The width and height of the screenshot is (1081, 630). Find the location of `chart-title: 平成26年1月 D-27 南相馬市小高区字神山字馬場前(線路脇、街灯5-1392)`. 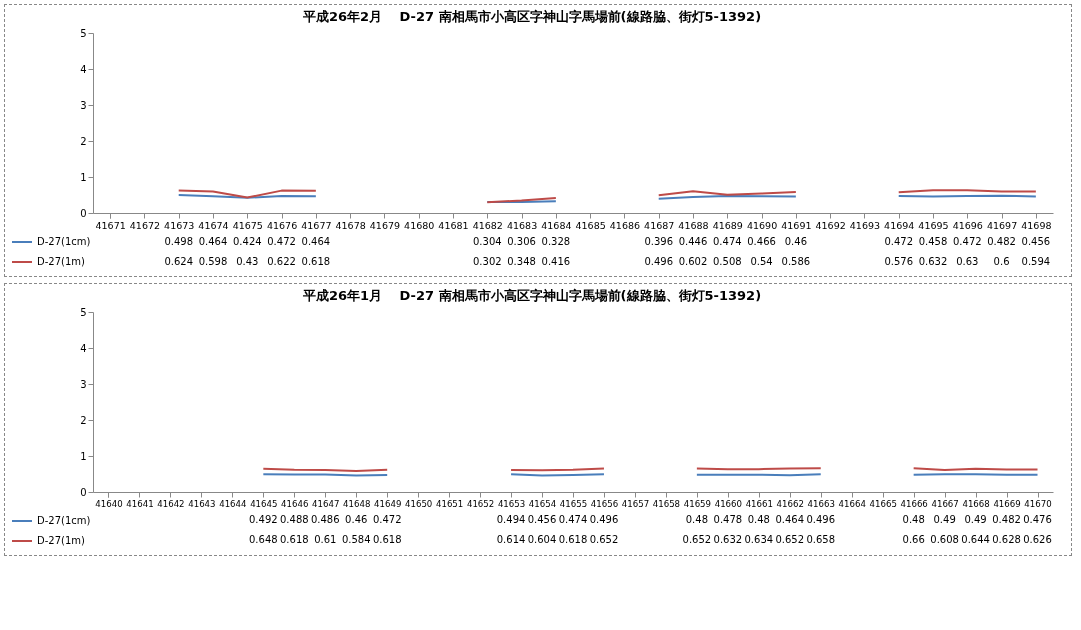

chart-title: 平成26年1月 D-27 南相馬市小高区字神山字馬場前(線路脇、街灯5-1392) is located at coordinates (531, 295).